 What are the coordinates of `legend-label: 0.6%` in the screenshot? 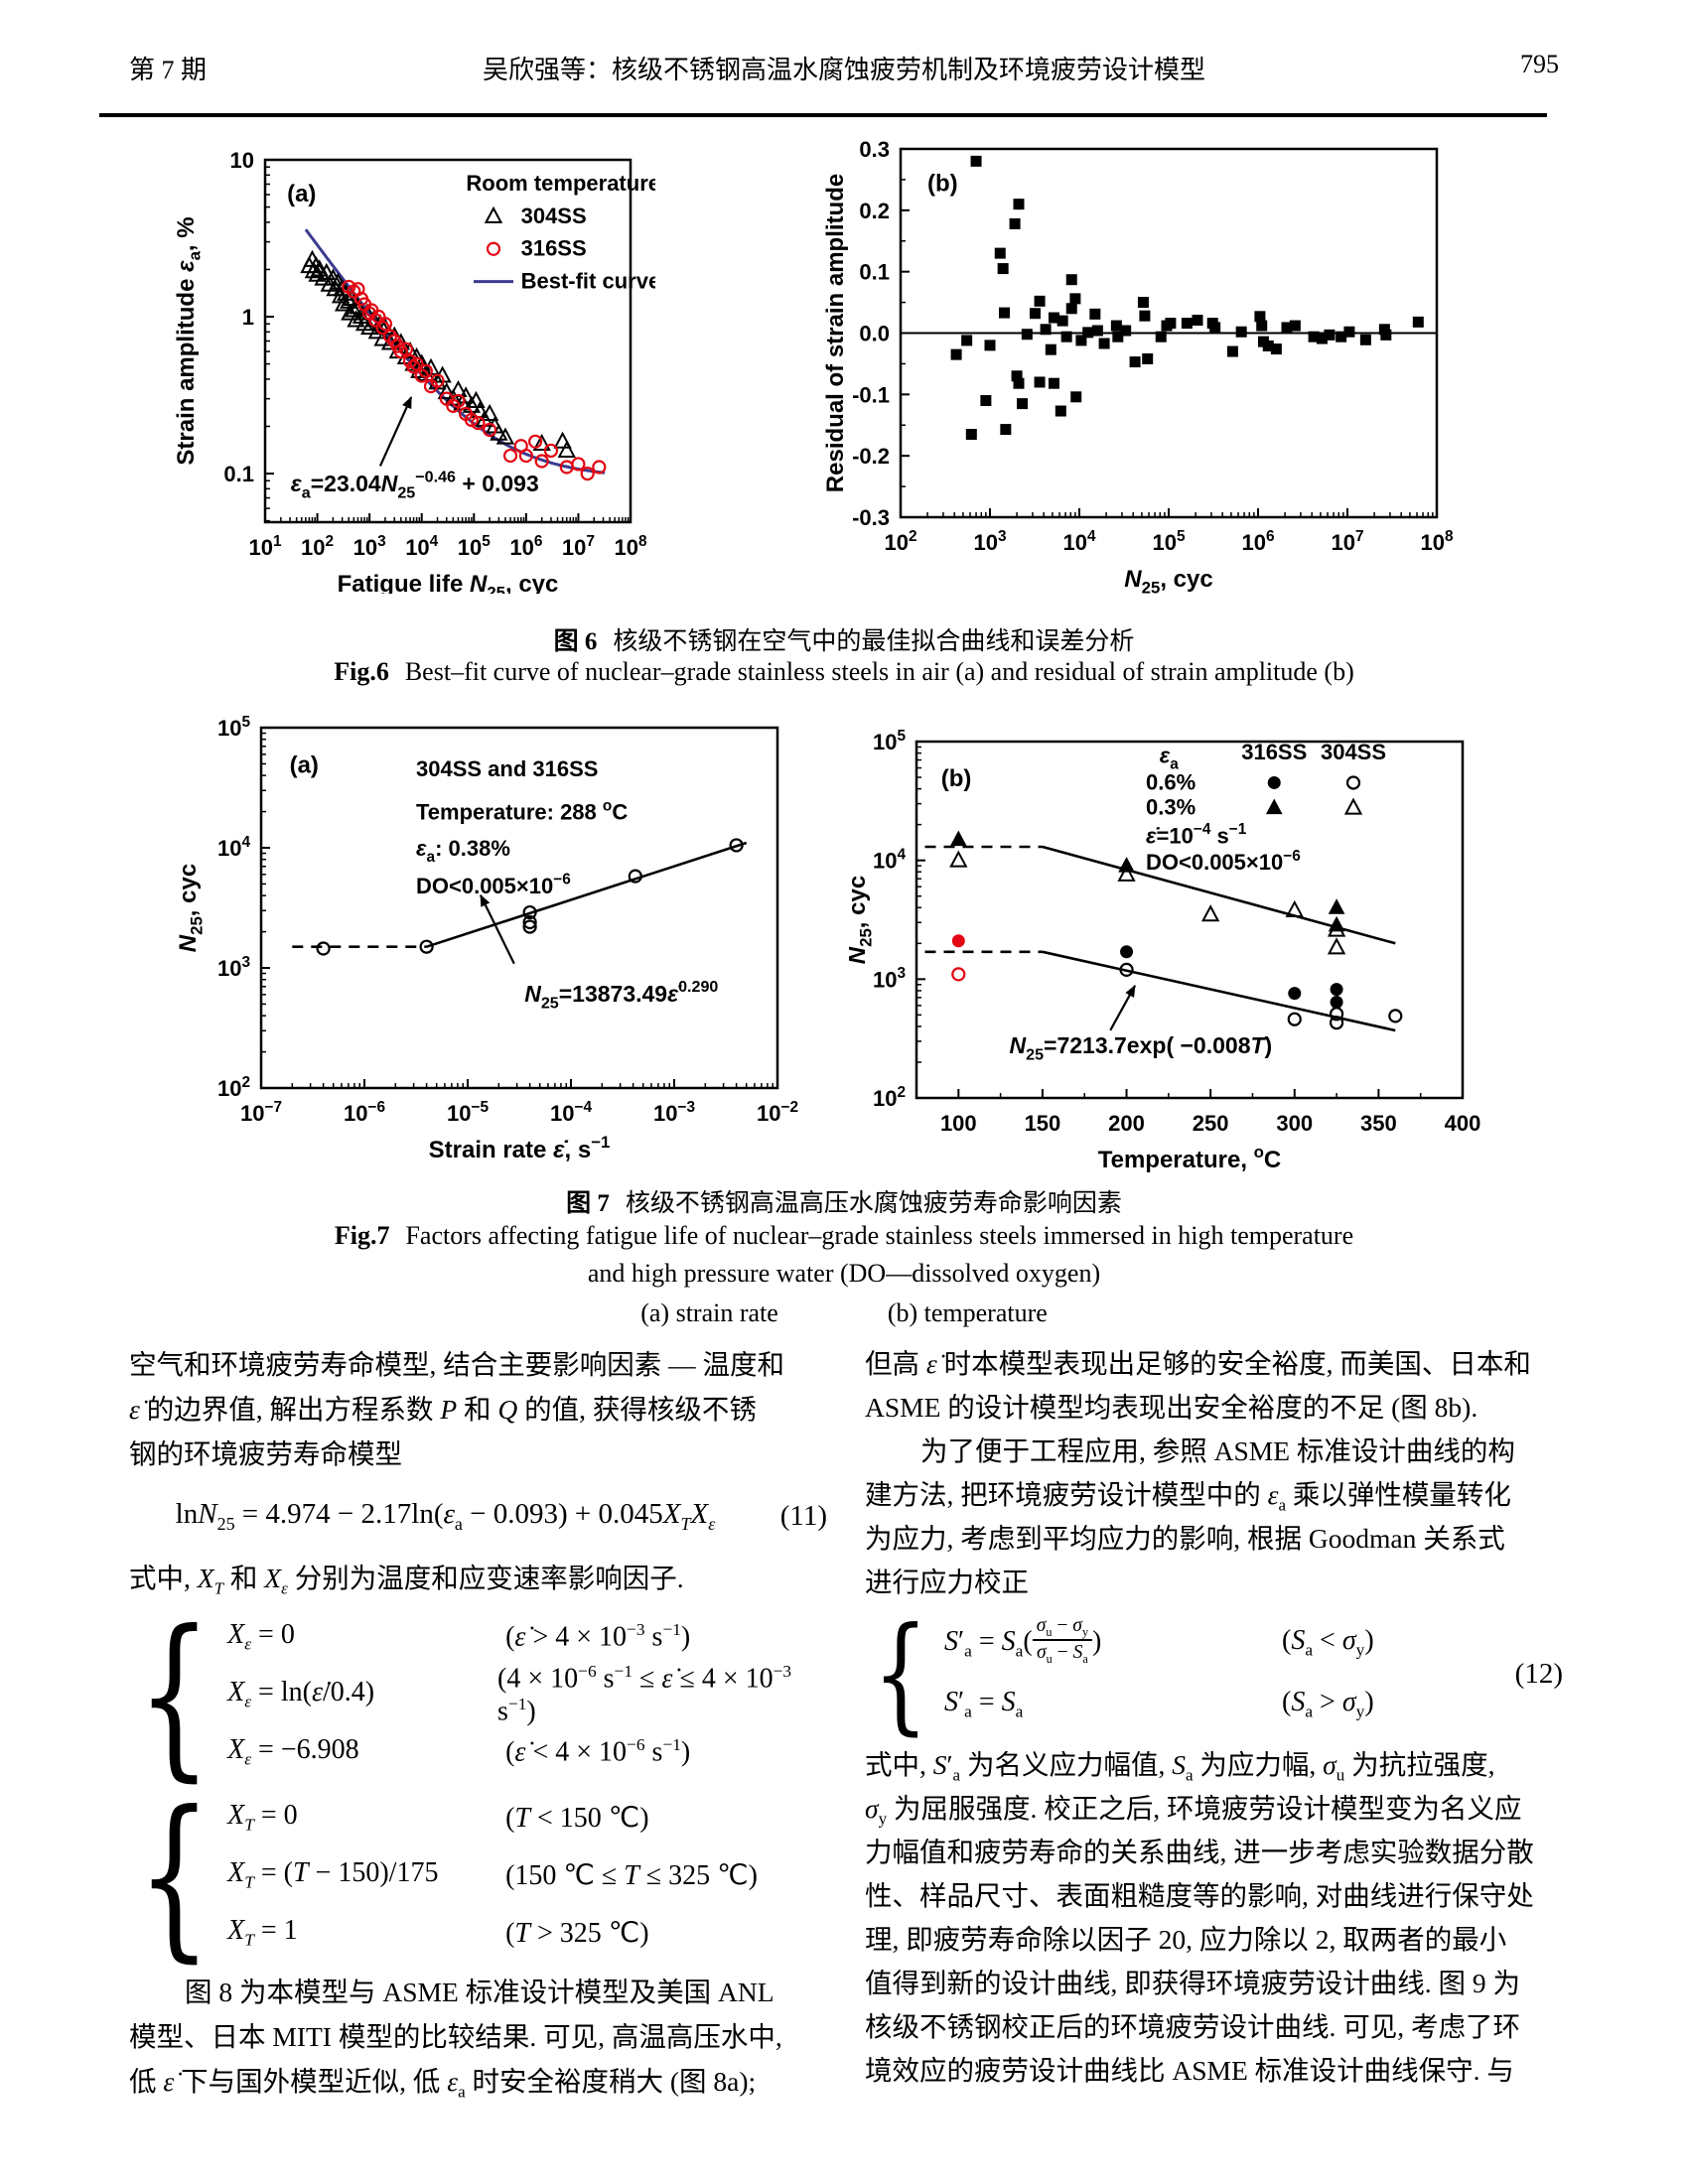 It's located at (1171, 781).